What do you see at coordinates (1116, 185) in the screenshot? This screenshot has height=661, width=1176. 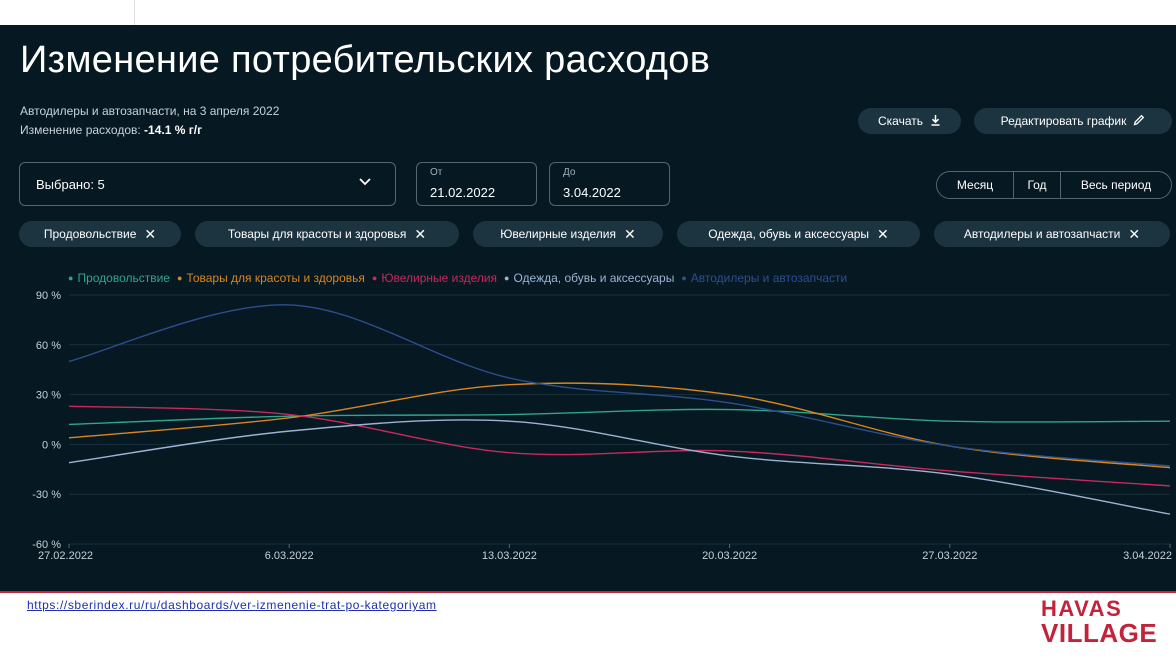 I see `period-all: Весь период` at bounding box center [1116, 185].